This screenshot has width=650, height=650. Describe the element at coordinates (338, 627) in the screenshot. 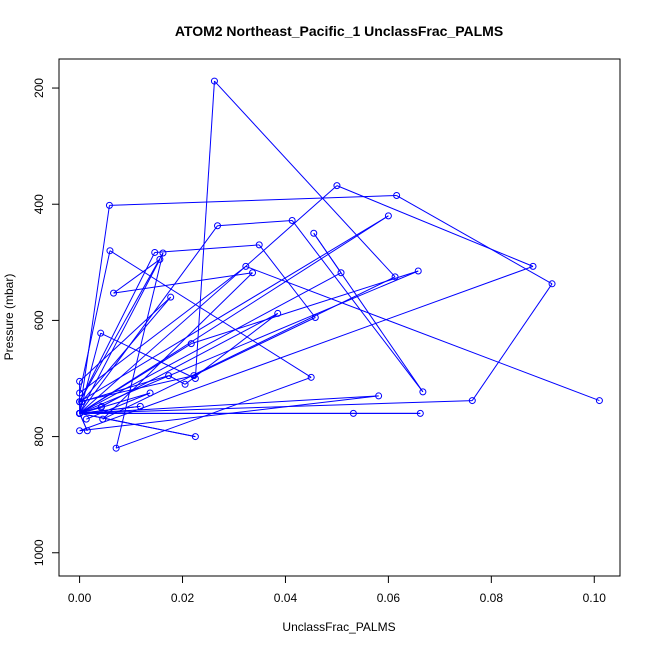

I see `x-axis-label: UnclassFrac_PALMS` at that location.